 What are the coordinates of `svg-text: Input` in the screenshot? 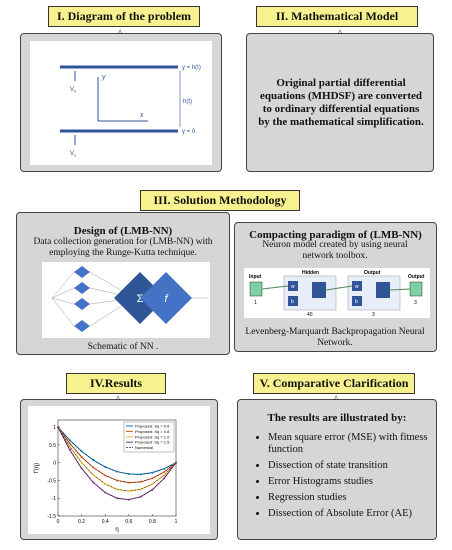 It's located at (255, 277).